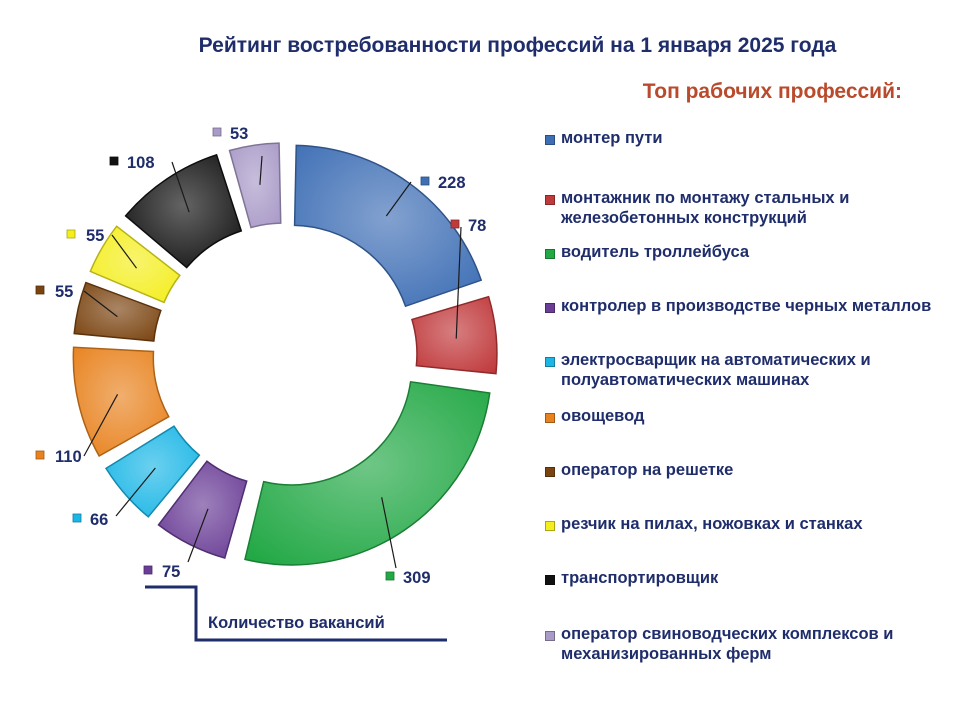  Describe the element at coordinates (477, 226) in the screenshot. I see `value-label-2: 78` at that location.